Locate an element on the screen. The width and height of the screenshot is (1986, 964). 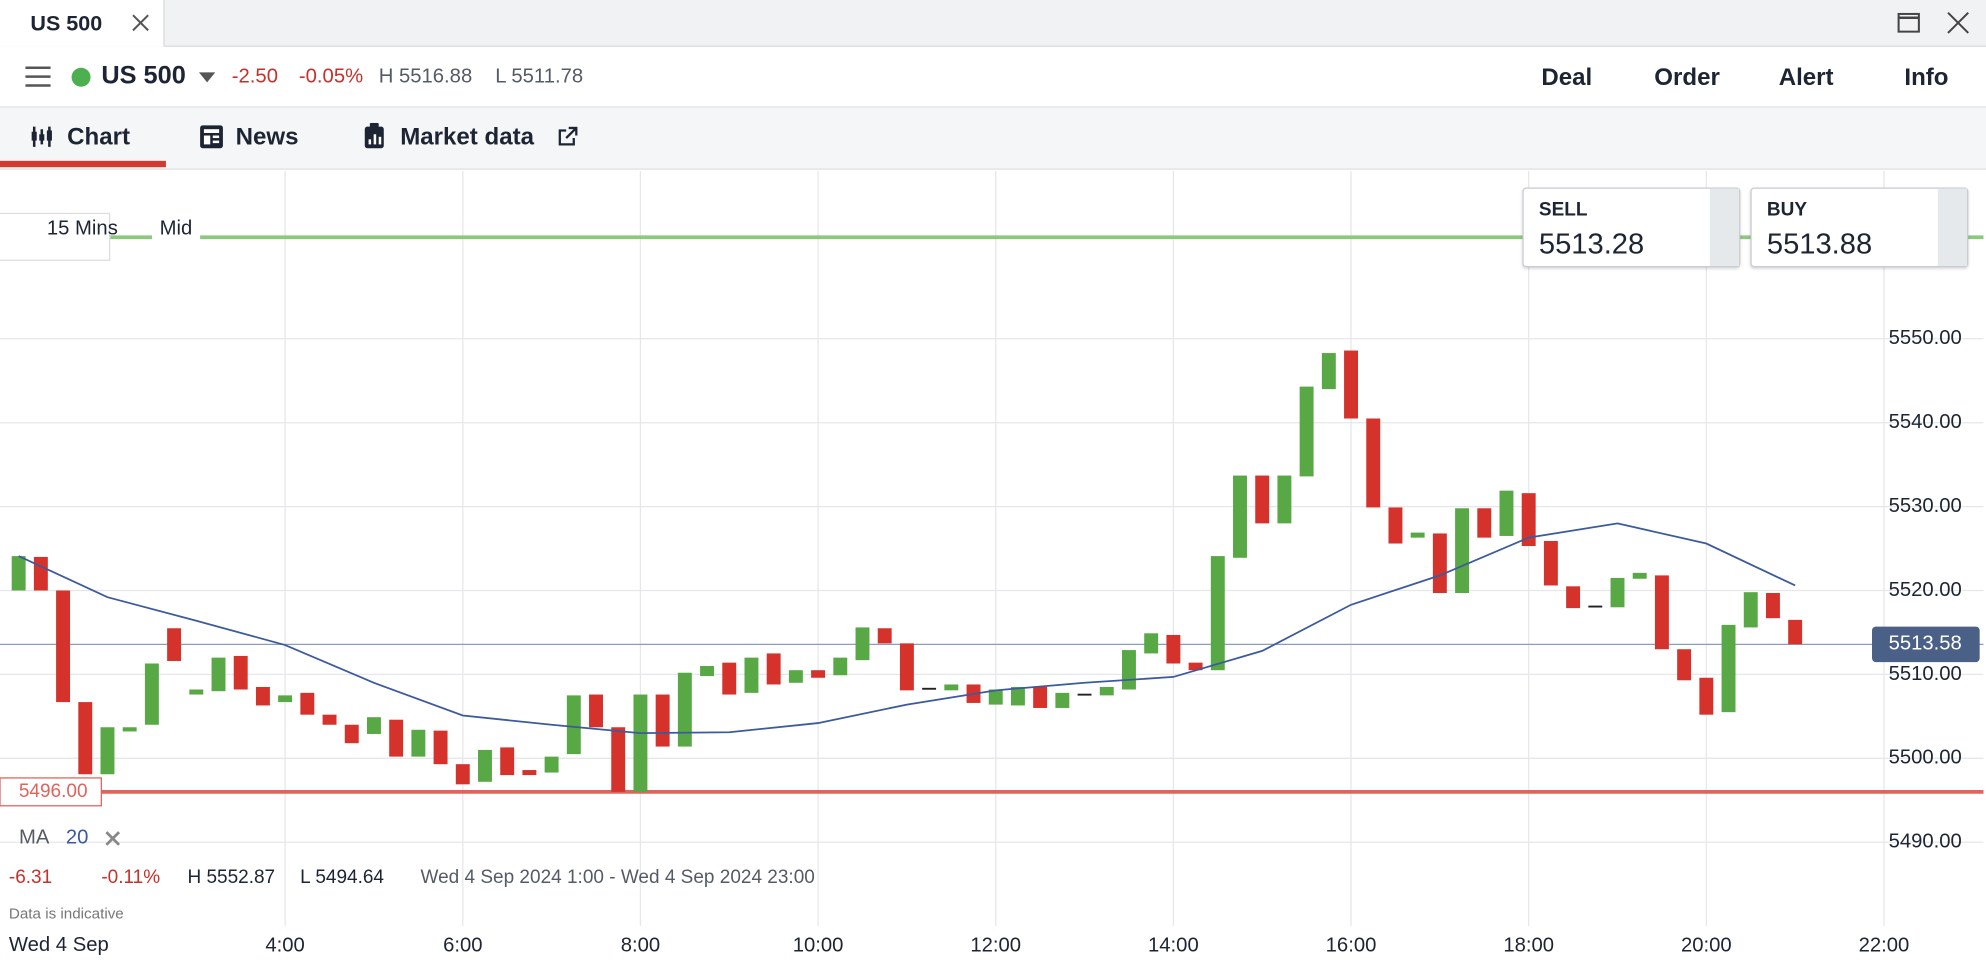
x-tick-label: 8:00 is located at coordinates (640, 945).